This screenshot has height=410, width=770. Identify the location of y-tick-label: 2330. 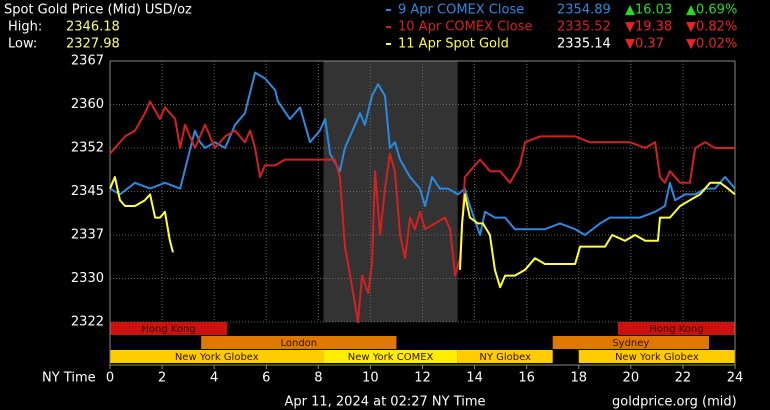
(87, 278).